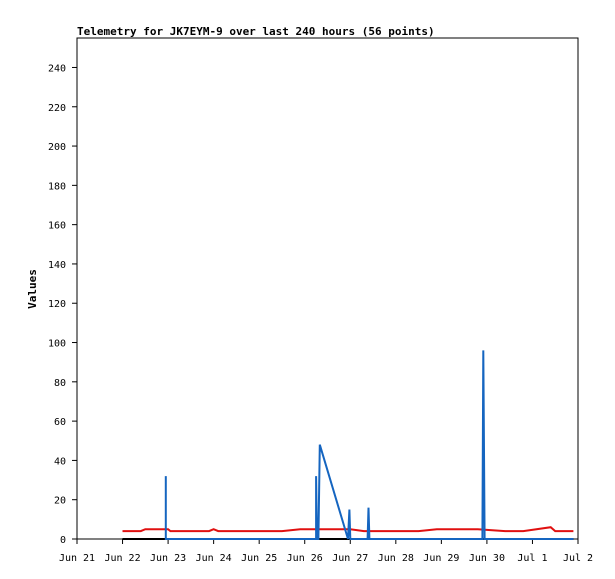  I want to click on x-tick-label: Jun 25, so click(259, 558).